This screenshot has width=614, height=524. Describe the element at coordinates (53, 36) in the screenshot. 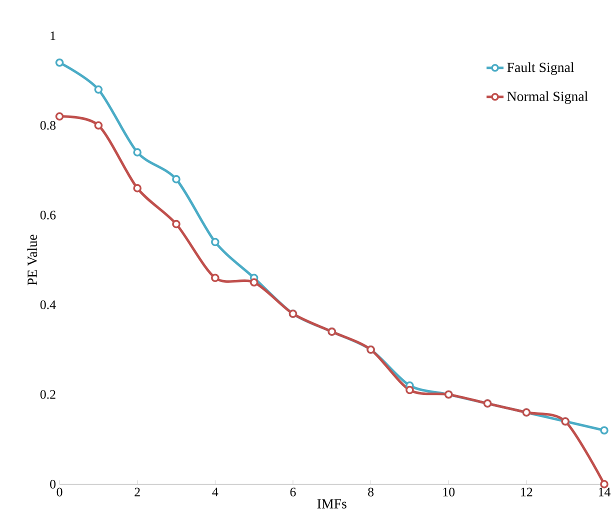

I see `y-tick-label: 1` at that location.